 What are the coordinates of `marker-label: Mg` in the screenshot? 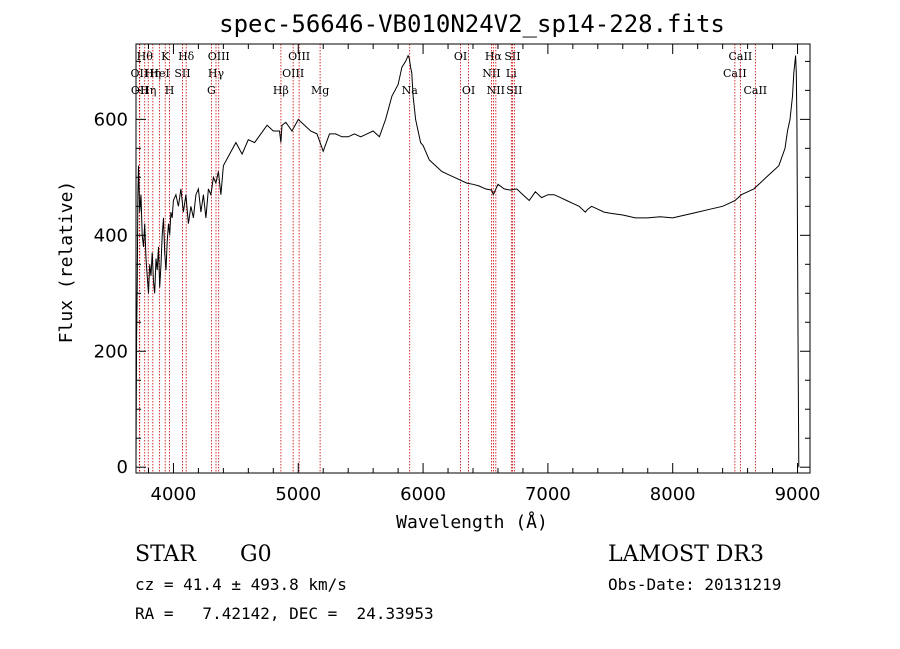 It's located at (320, 90).